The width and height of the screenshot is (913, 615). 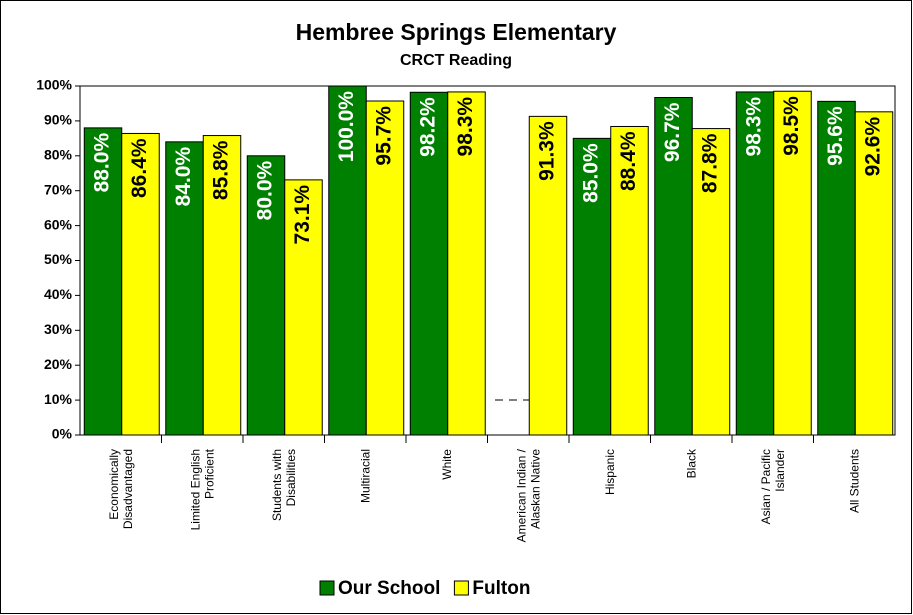 What do you see at coordinates (628, 161) in the screenshot?
I see `value-label: 88.4%` at bounding box center [628, 161].